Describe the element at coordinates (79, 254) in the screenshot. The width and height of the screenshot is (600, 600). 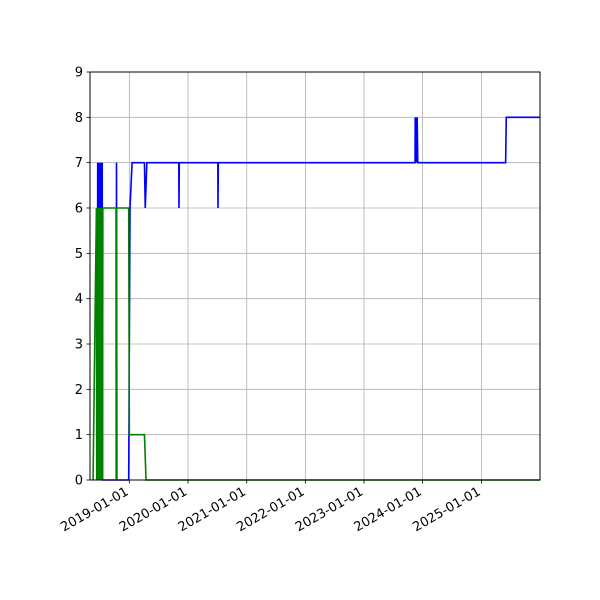
I see `y-tick-label: 5` at that location.